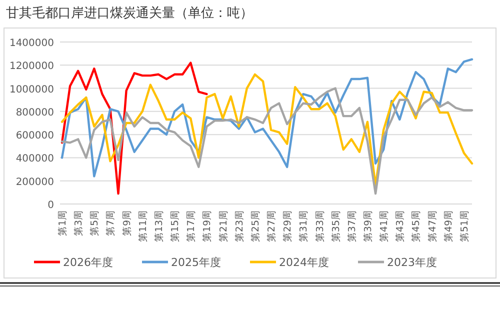 The width and height of the screenshot is (500, 310). I want to click on x-tick-label: 第11周, so click(142, 226).